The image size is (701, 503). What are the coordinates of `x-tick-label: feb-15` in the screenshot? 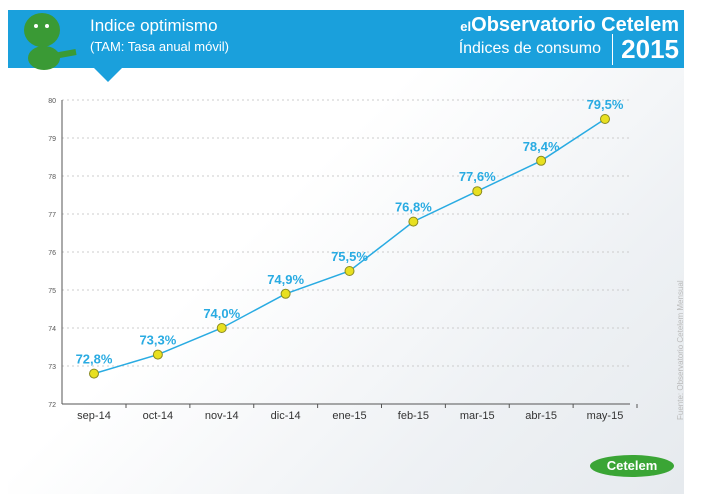 It's located at (413, 416).